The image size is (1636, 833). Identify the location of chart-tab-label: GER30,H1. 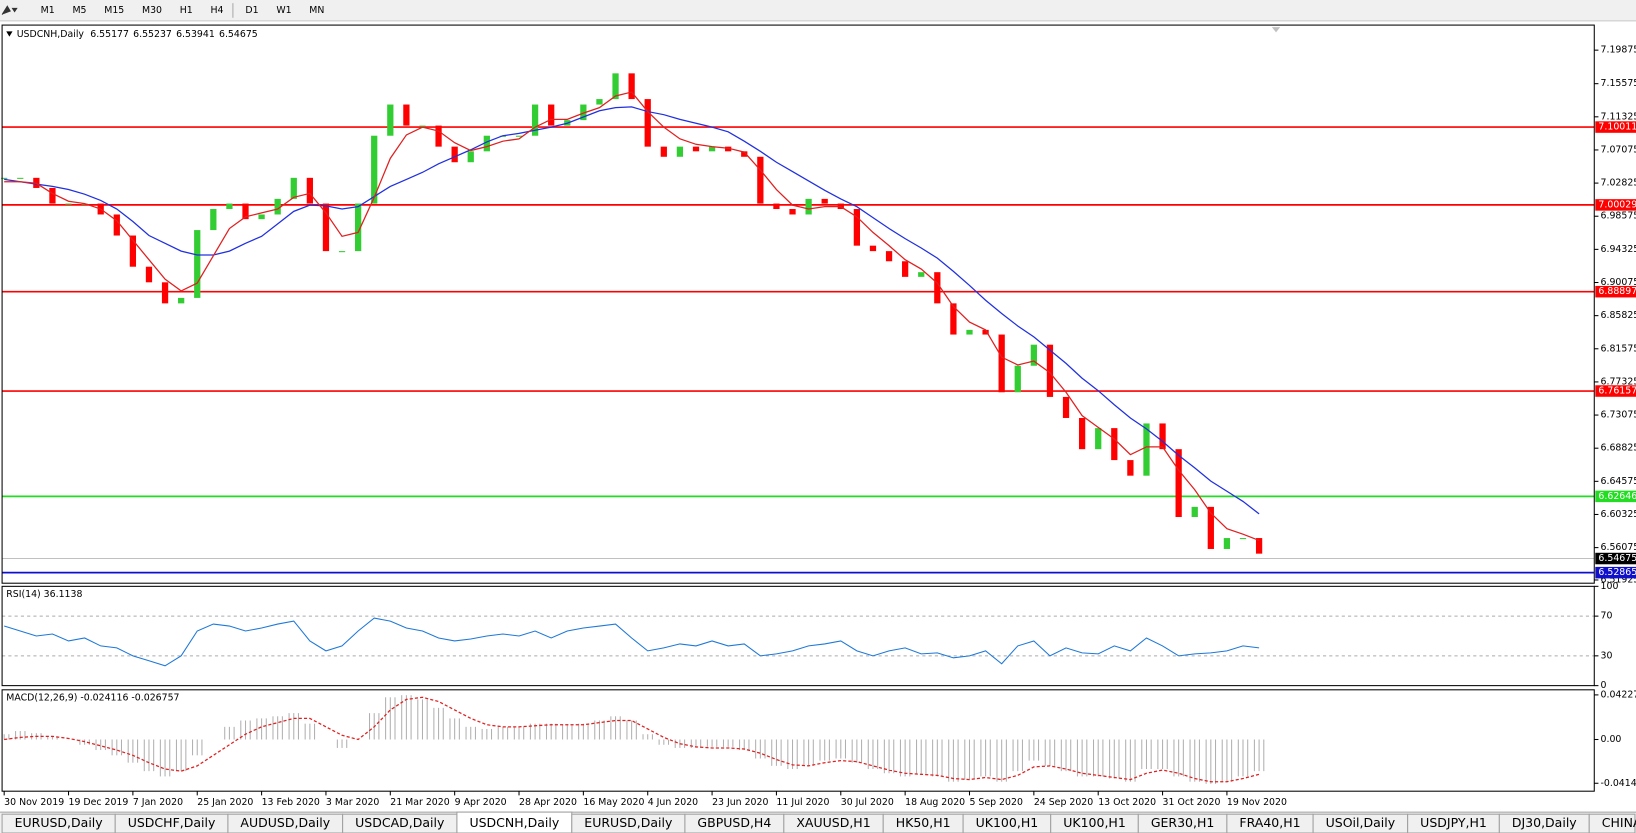
(1183, 822).